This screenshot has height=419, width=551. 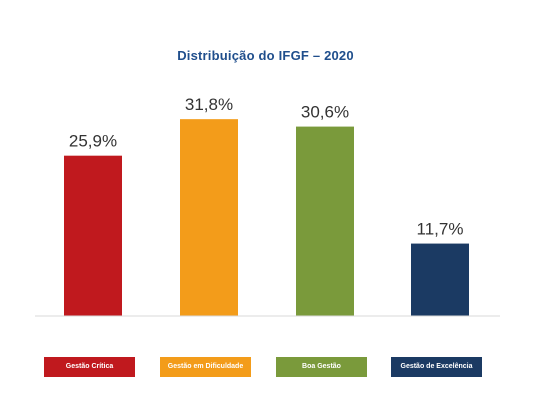 I want to click on legend-item-3: Boa Gestão, so click(x=321, y=367).